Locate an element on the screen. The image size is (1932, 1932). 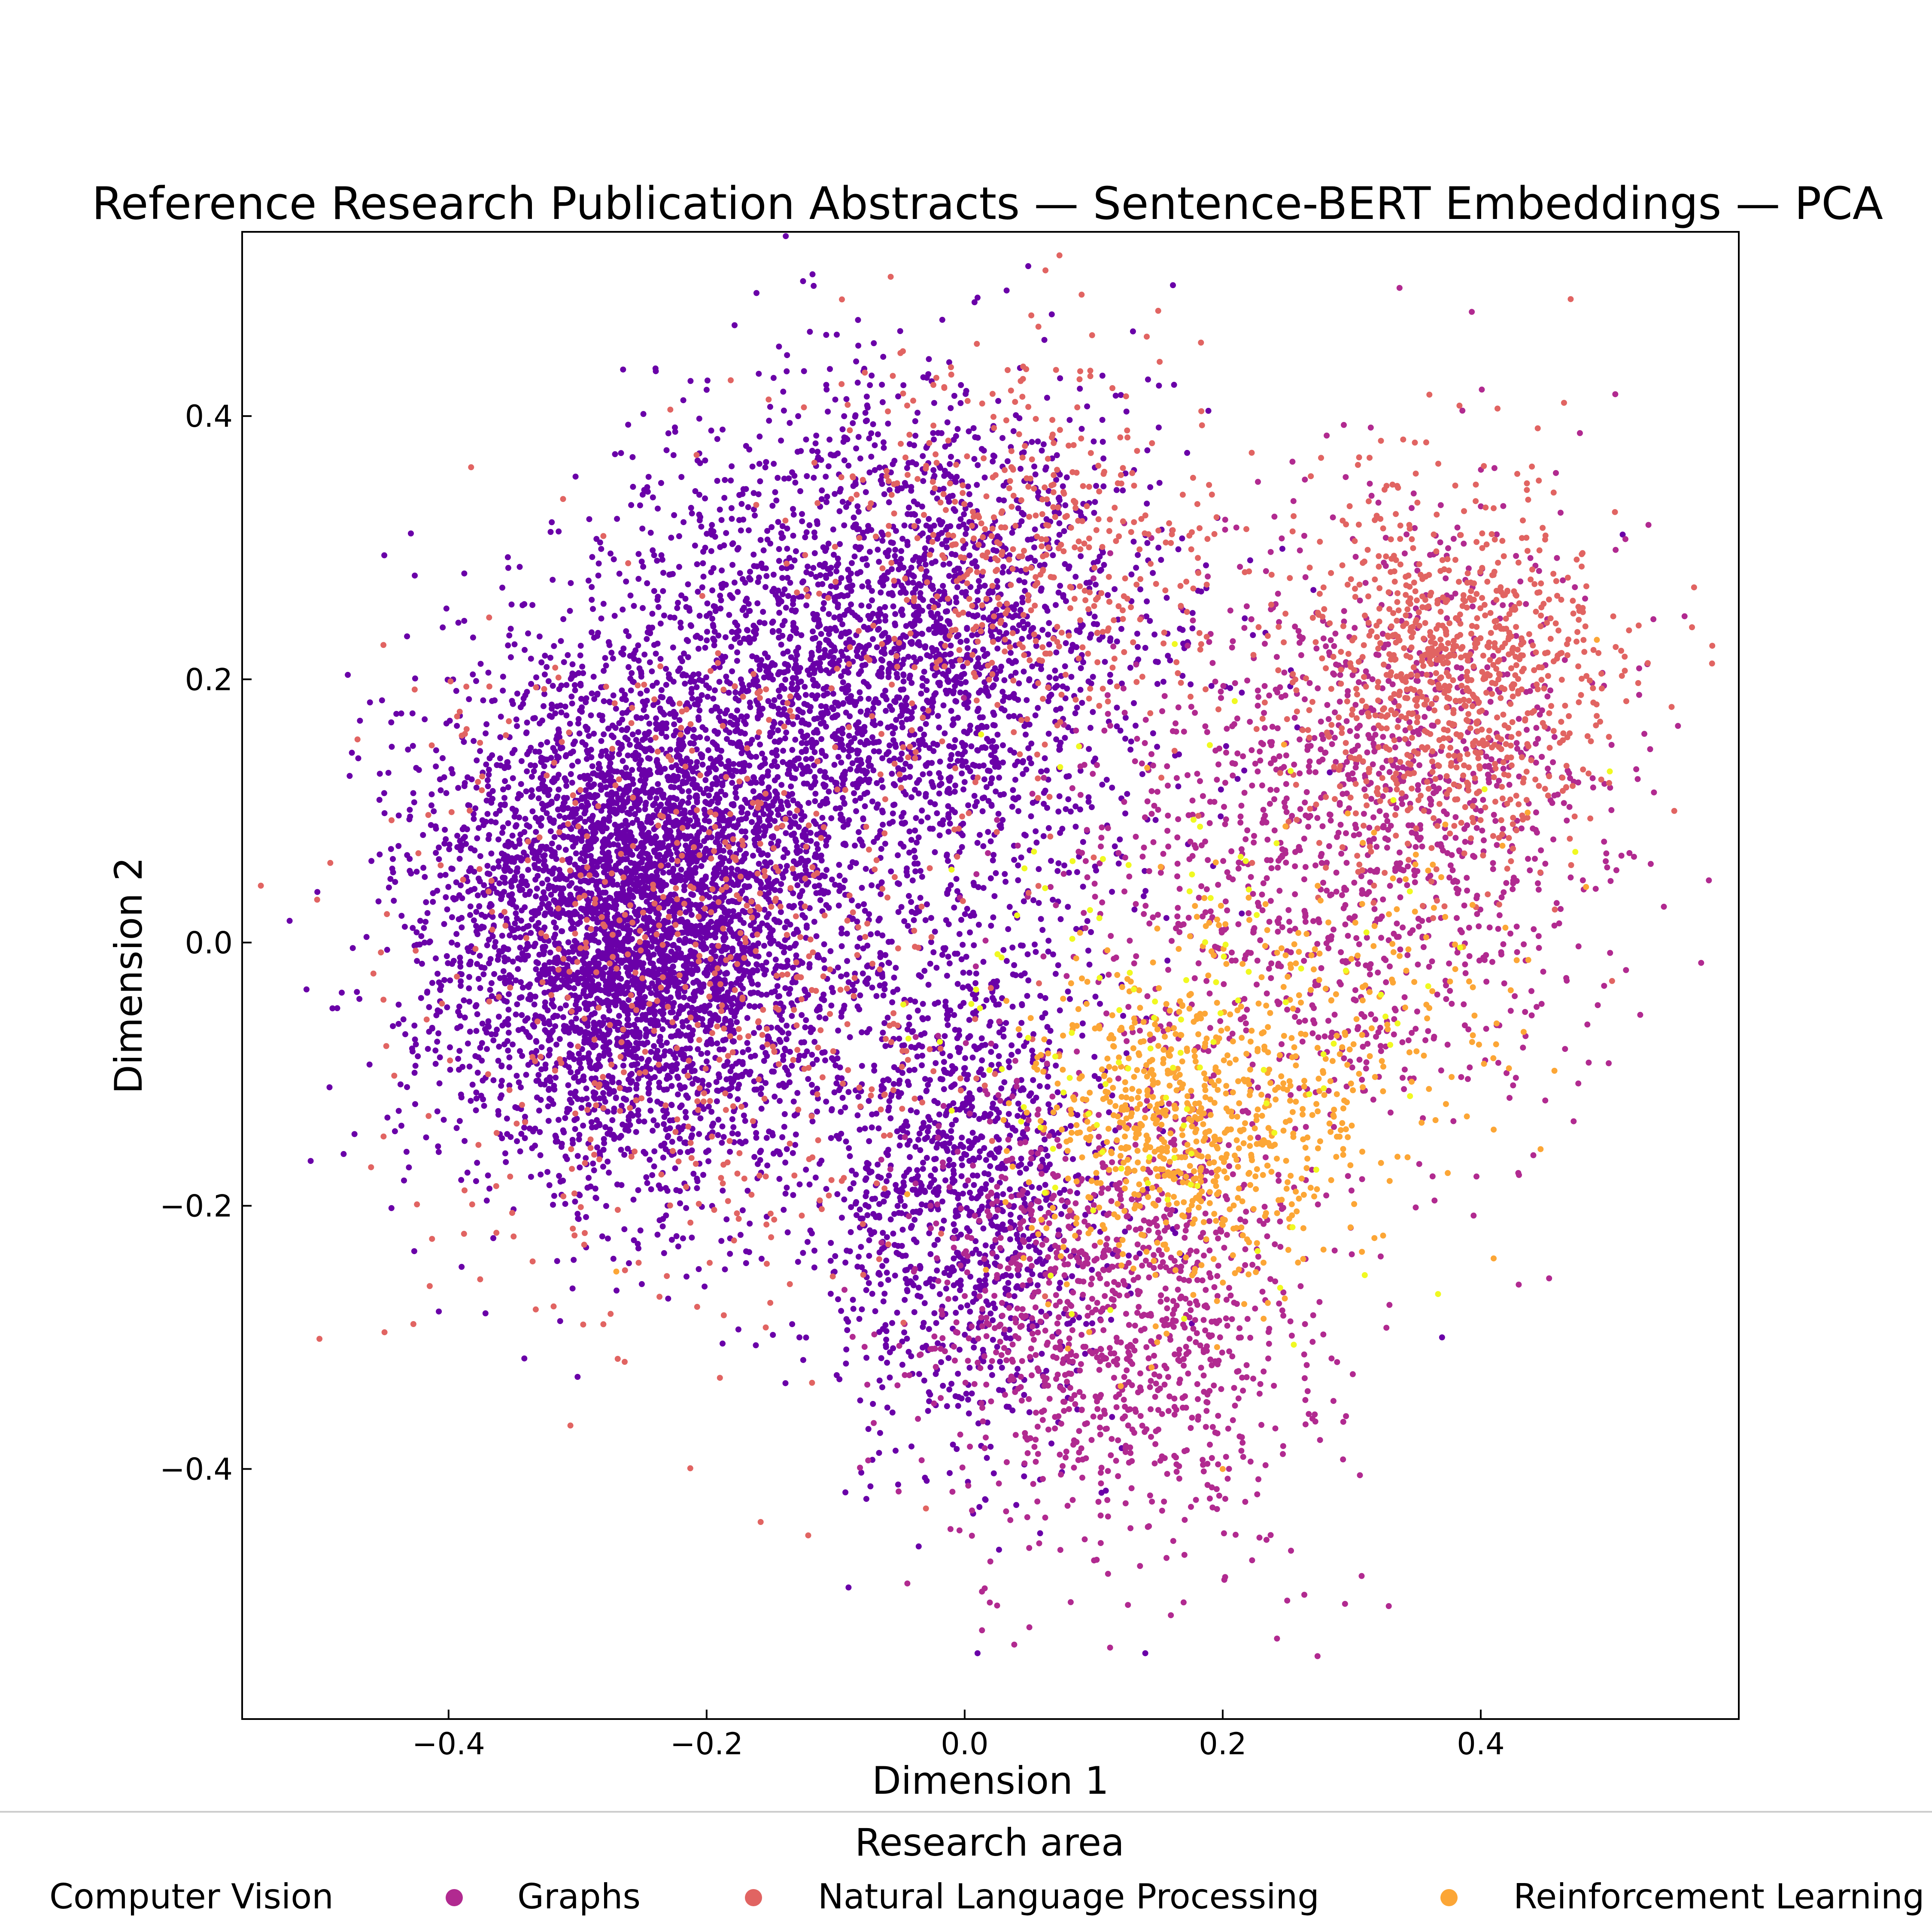
y-tick-label: −0.2 is located at coordinates (197, 1206).